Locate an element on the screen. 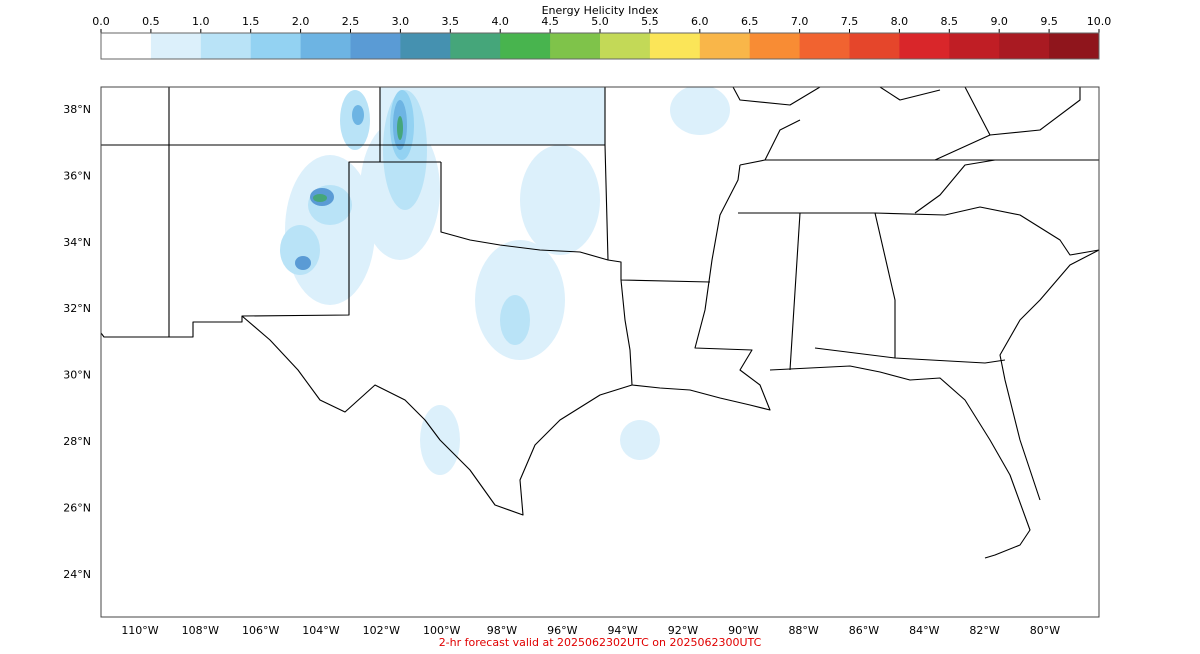 Image resolution: width=1200 pixels, height=654 pixels. colorbar-tick-label: 10.0 is located at coordinates (1099, 21).